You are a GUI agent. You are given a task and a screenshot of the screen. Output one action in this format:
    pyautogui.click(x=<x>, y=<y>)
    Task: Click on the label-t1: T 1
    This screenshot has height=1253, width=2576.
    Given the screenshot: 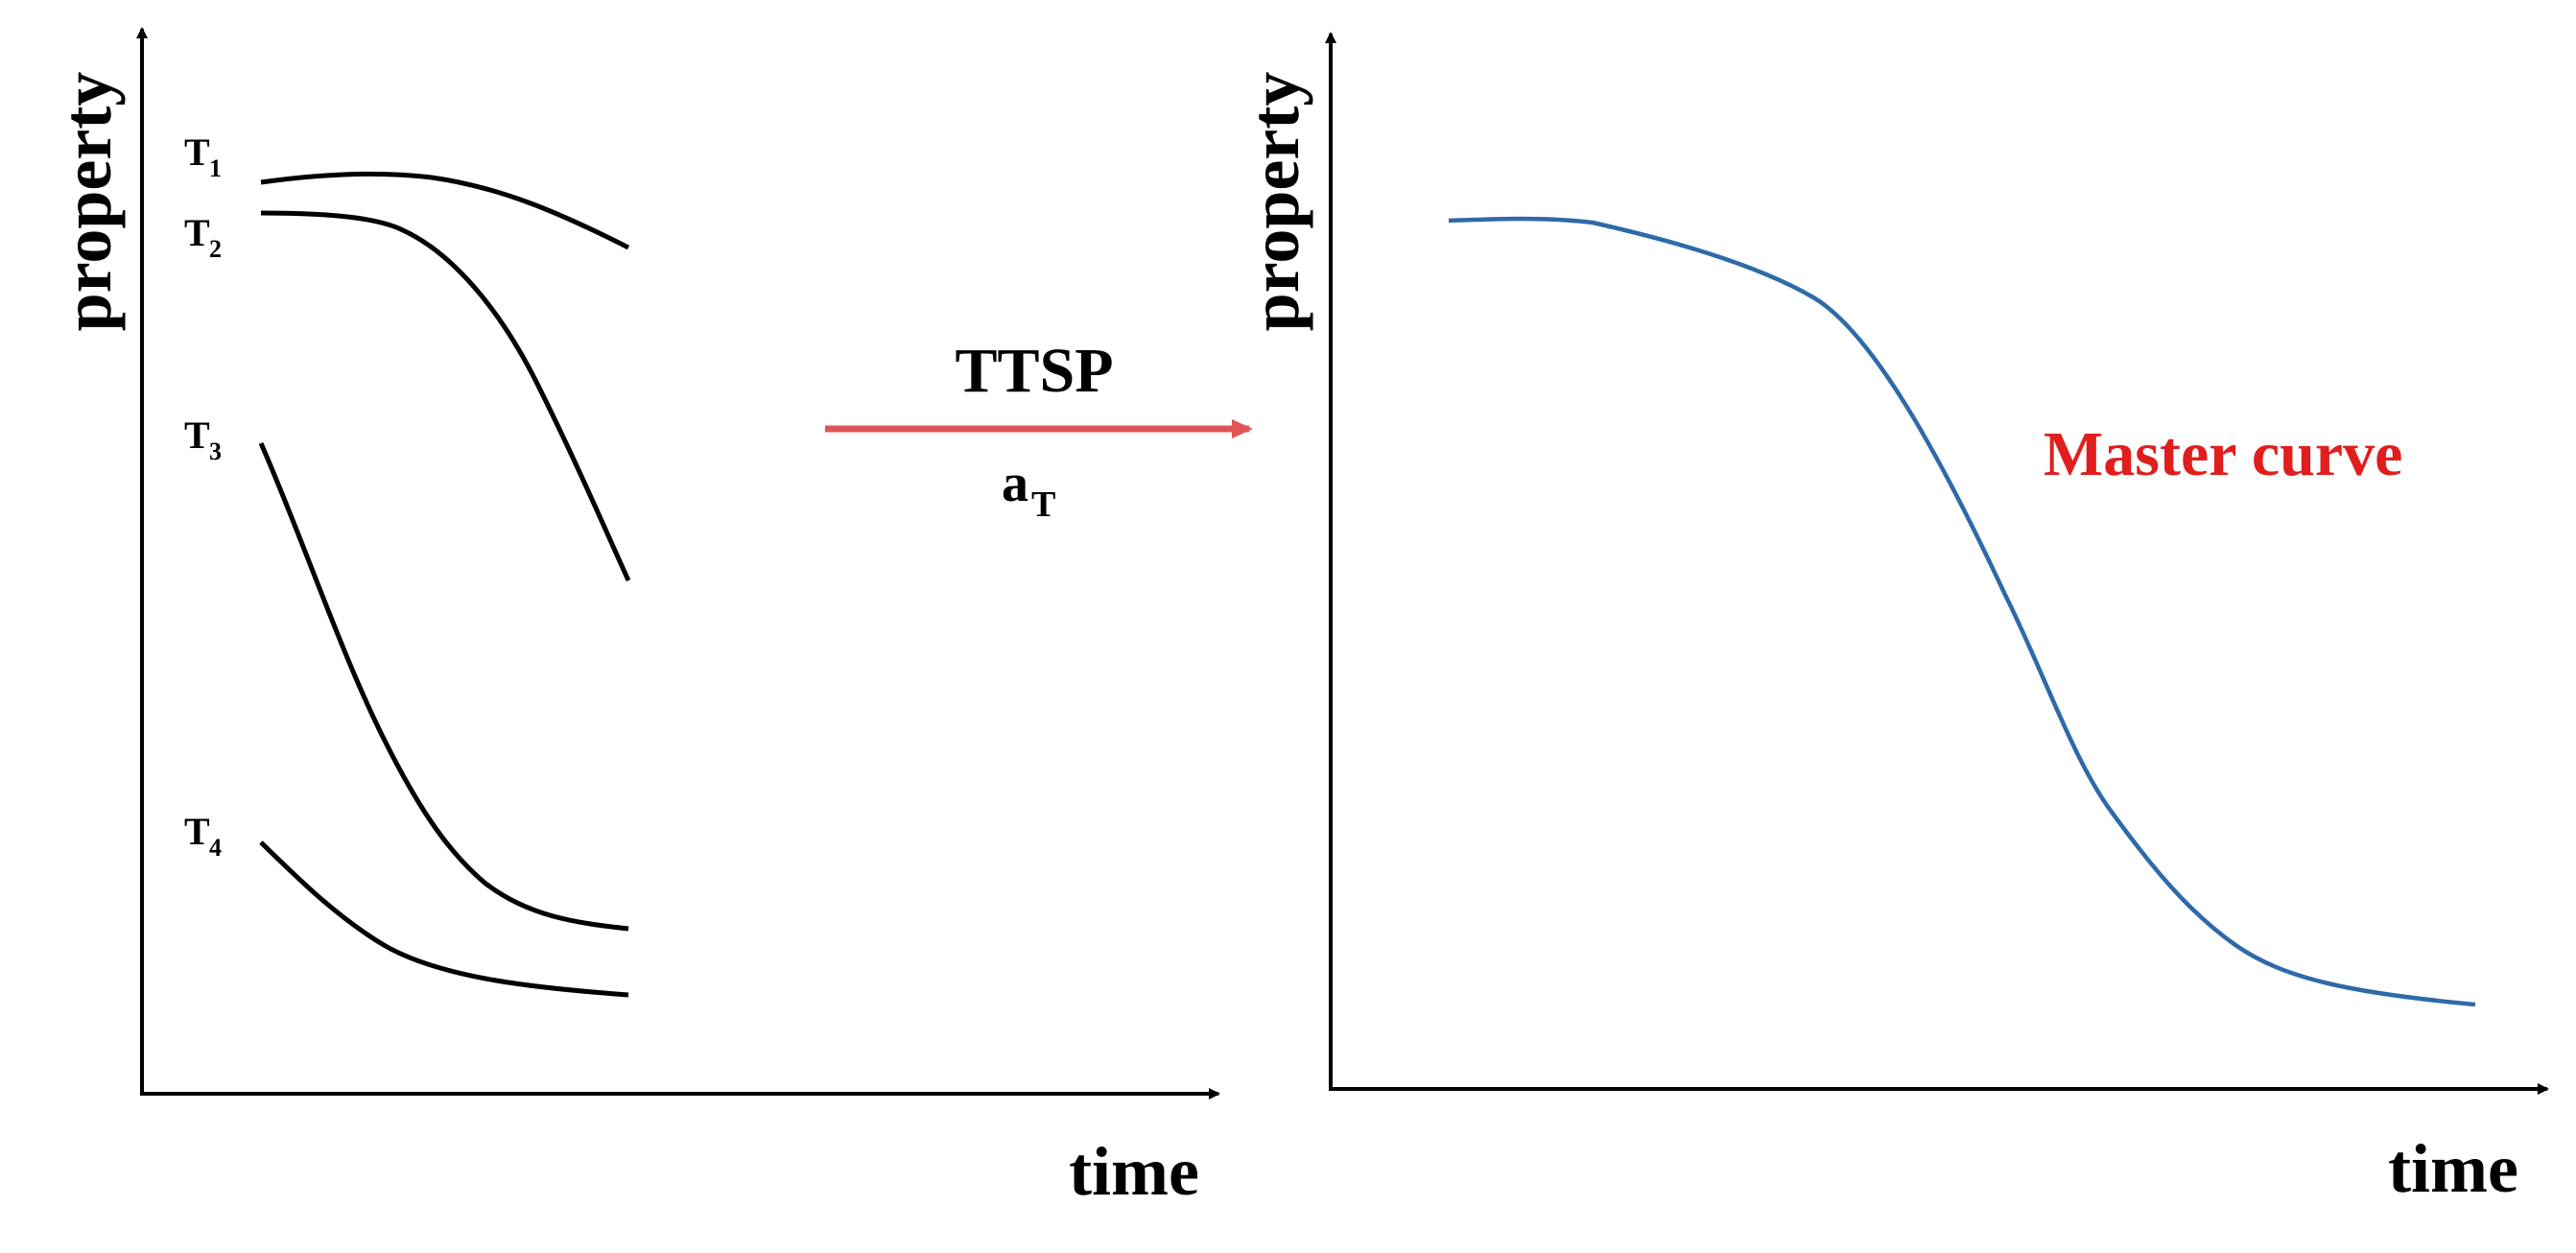 What is the action you would take?
    pyautogui.click(x=203, y=156)
    